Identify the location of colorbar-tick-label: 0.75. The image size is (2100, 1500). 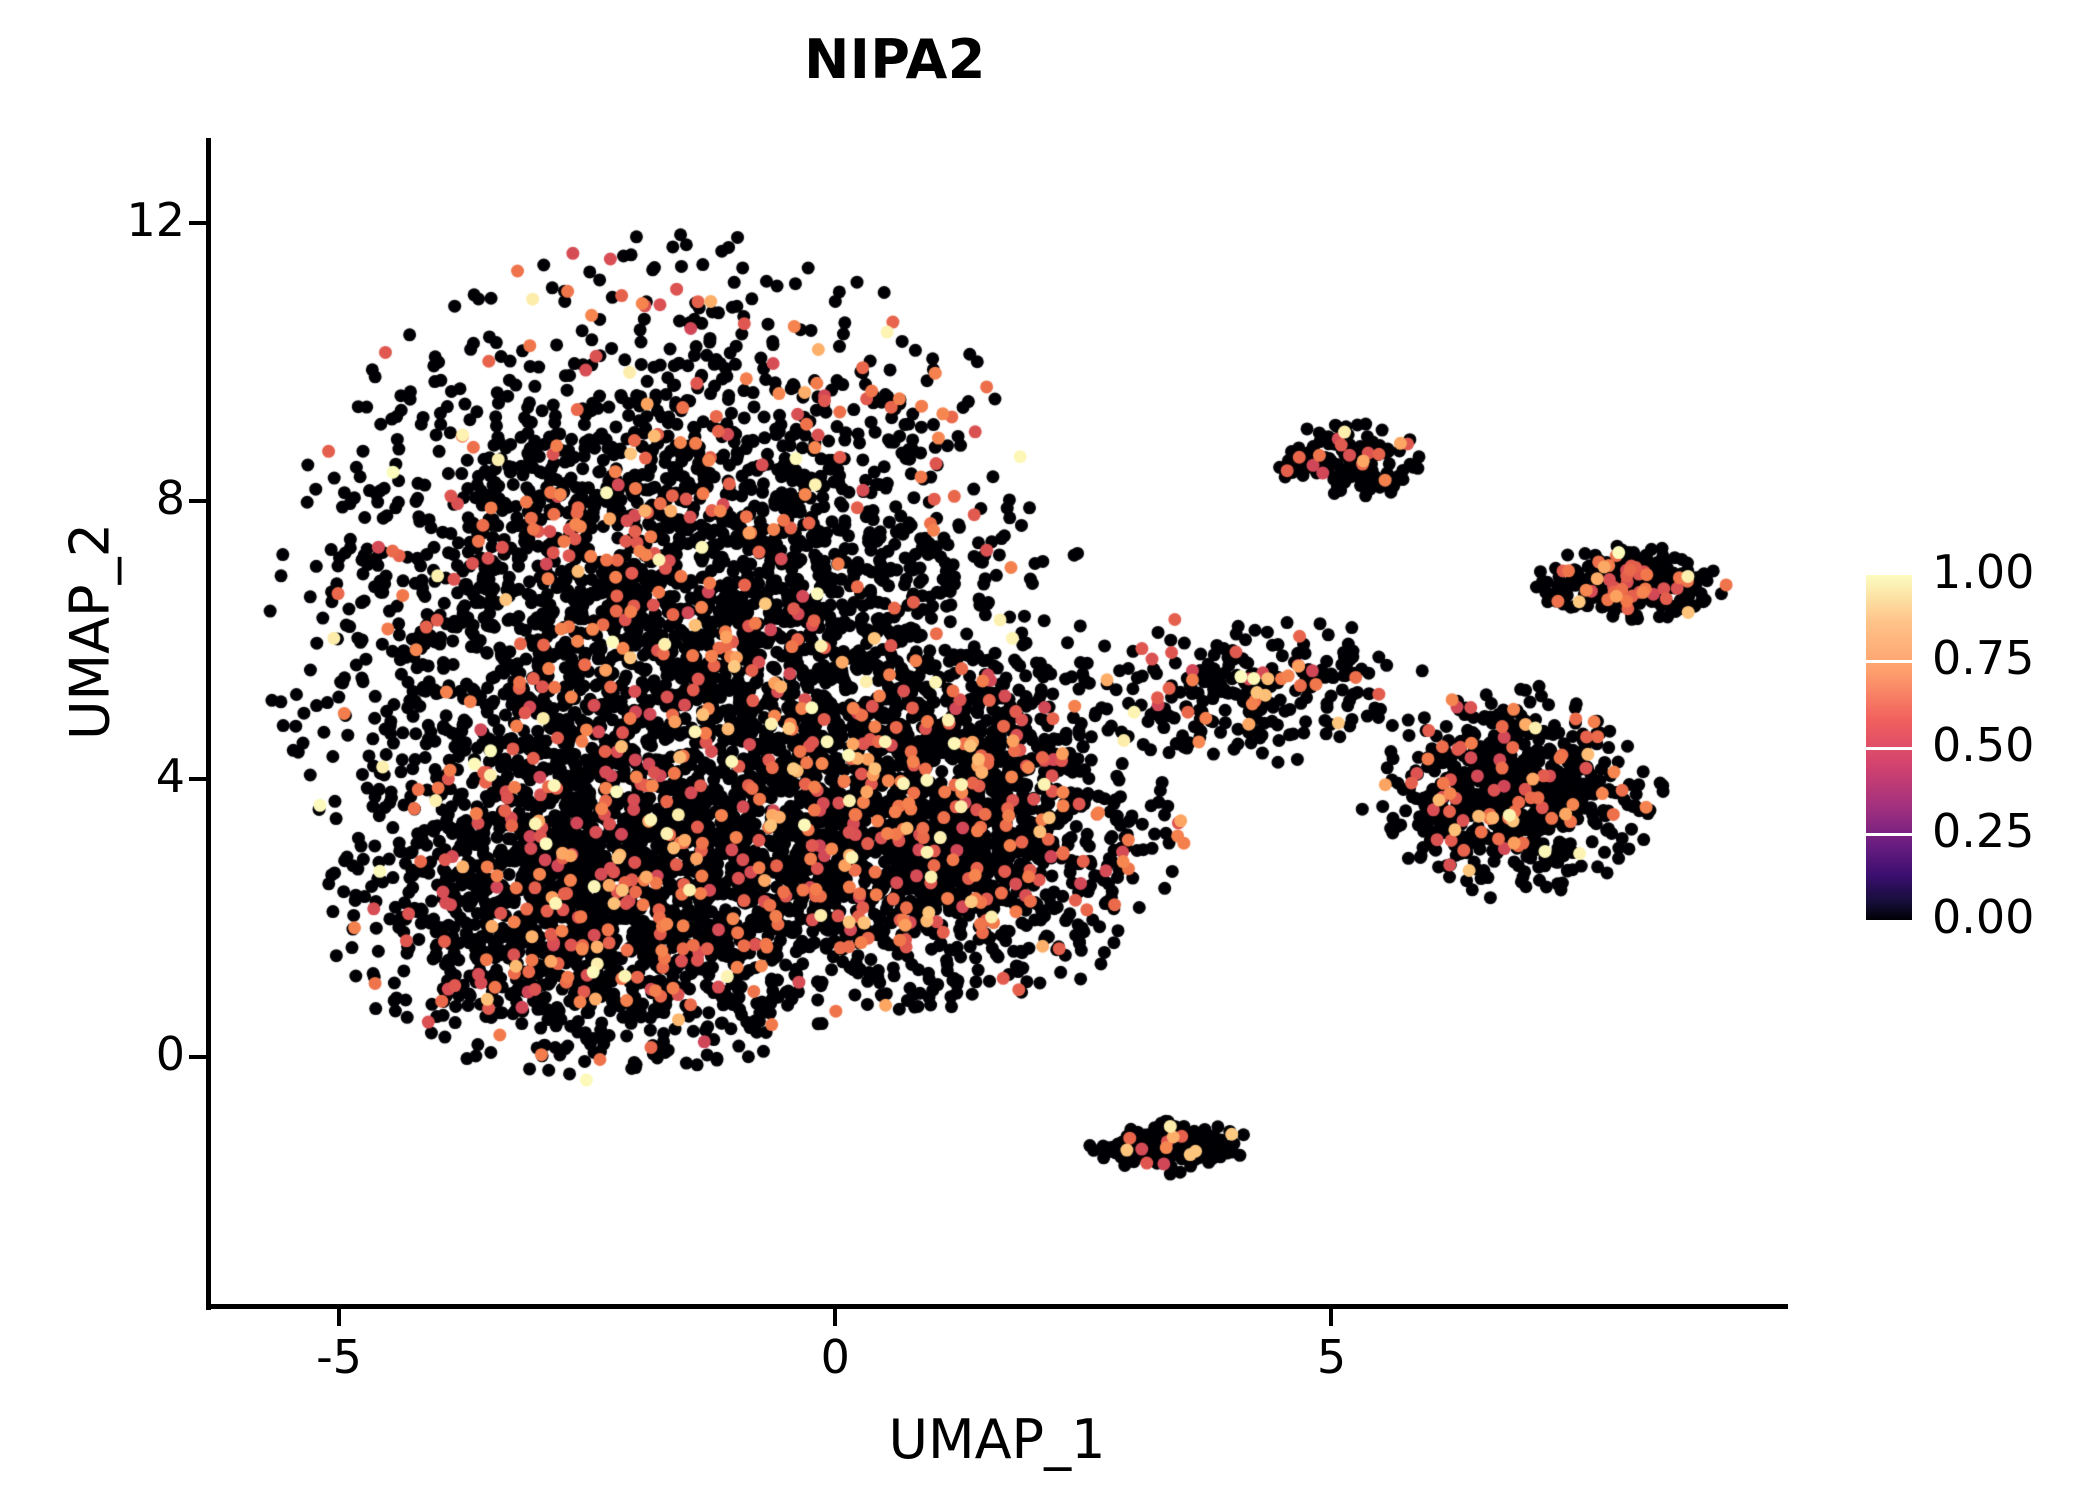
(1983, 658).